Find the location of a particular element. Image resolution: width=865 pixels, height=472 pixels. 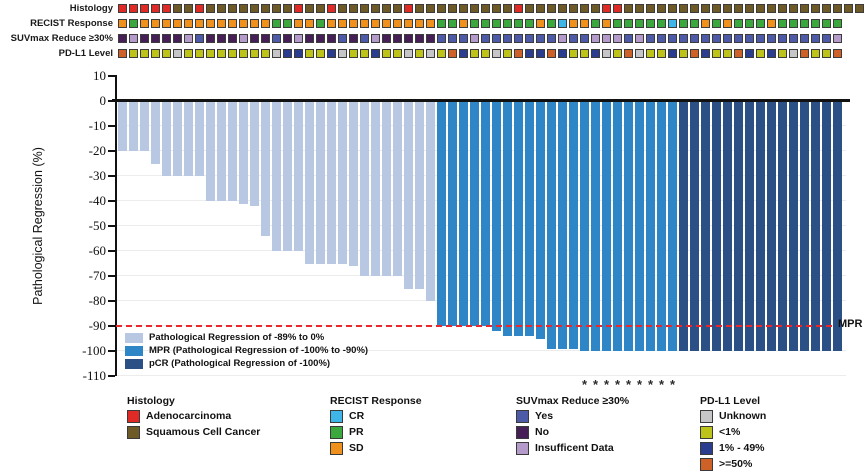

y-tick-label: -40 is located at coordinates (97, 200).